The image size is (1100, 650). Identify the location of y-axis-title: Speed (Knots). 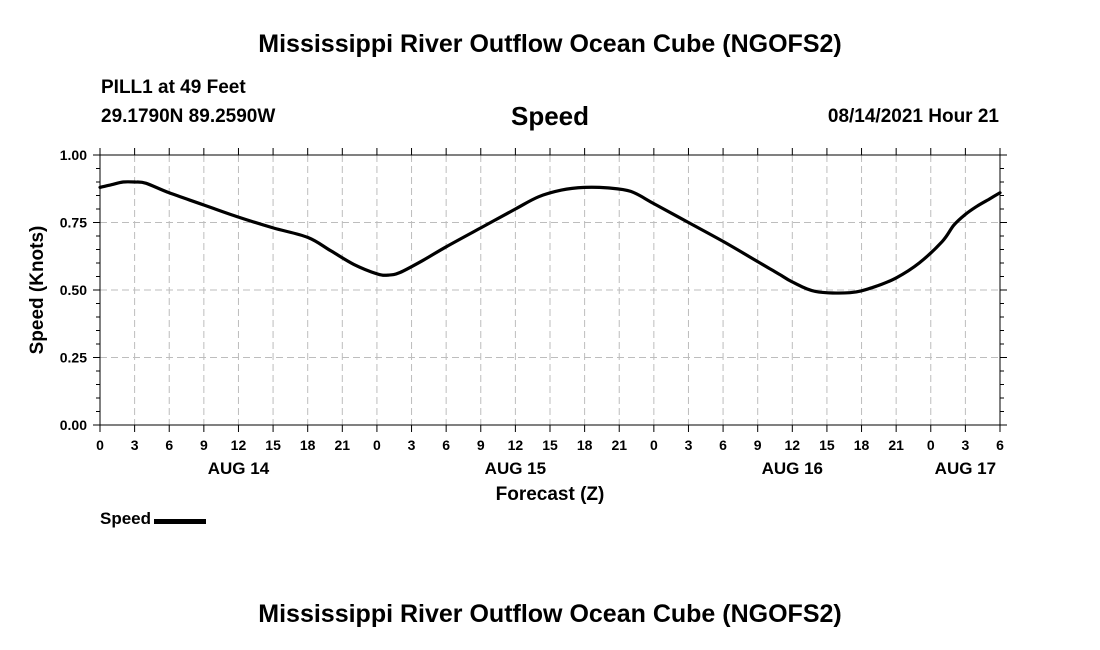
(37, 290).